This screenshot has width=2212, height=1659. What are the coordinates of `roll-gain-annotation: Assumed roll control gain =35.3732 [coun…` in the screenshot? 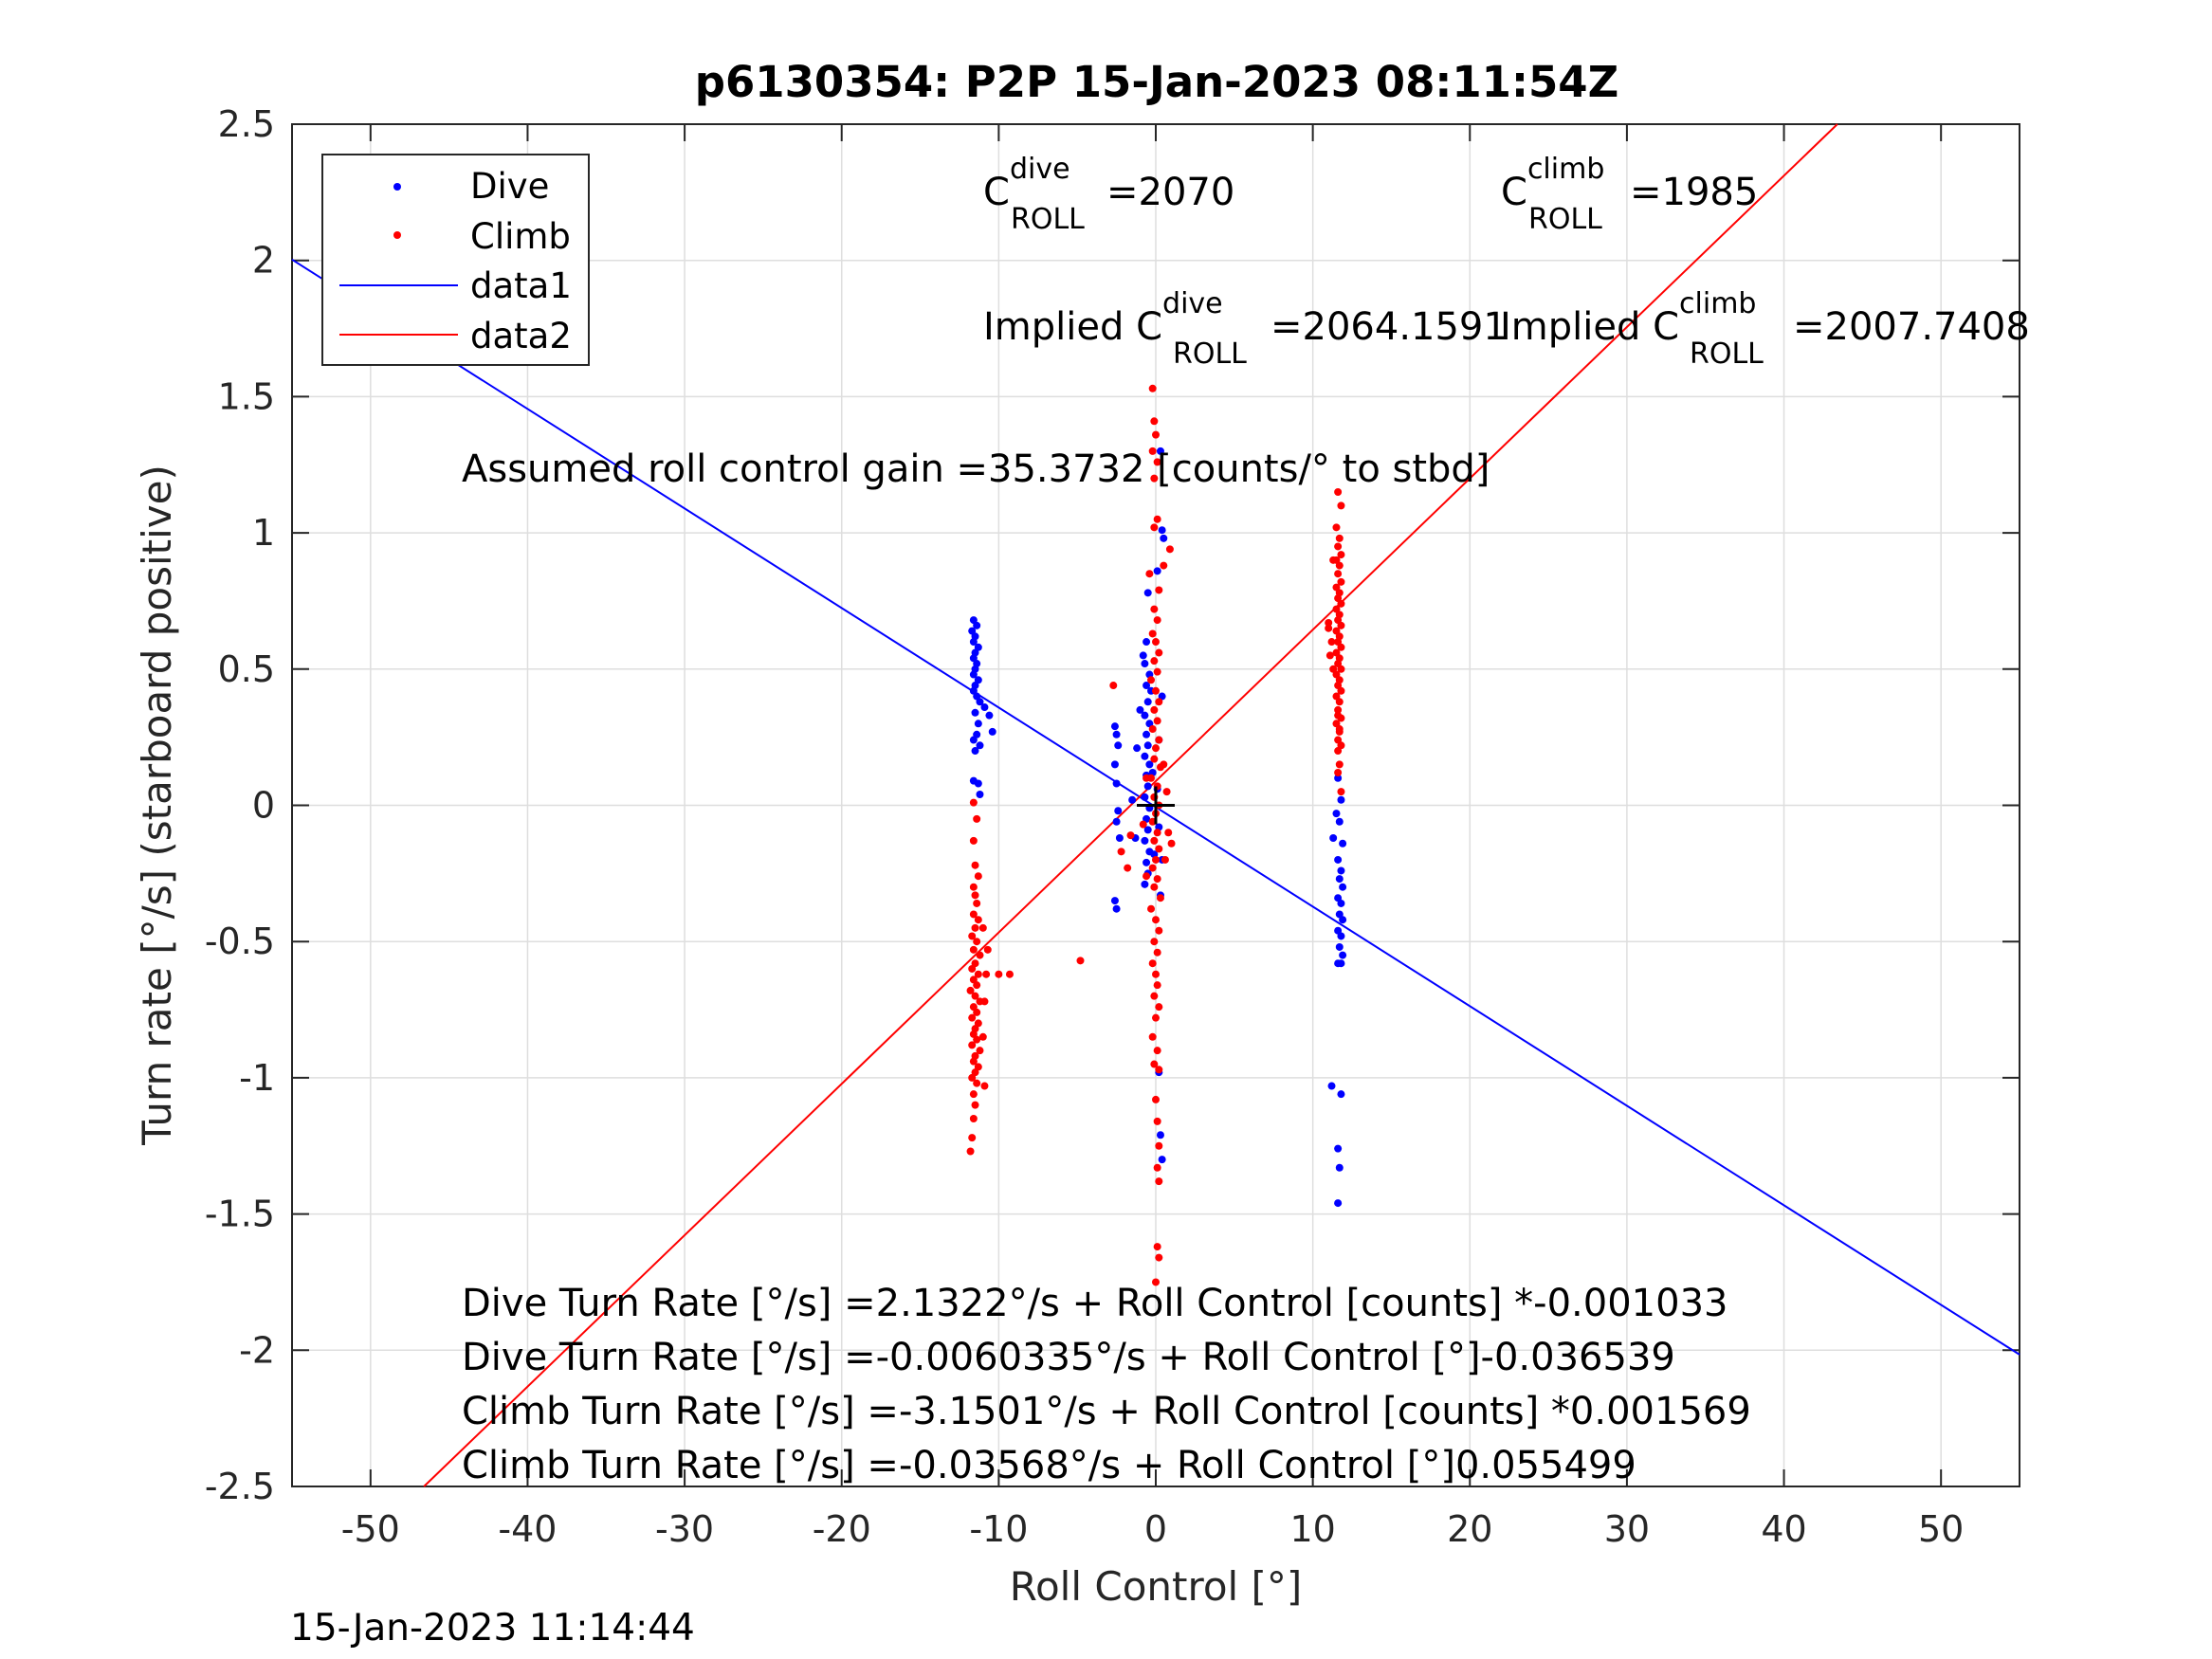 It's located at (976, 469).